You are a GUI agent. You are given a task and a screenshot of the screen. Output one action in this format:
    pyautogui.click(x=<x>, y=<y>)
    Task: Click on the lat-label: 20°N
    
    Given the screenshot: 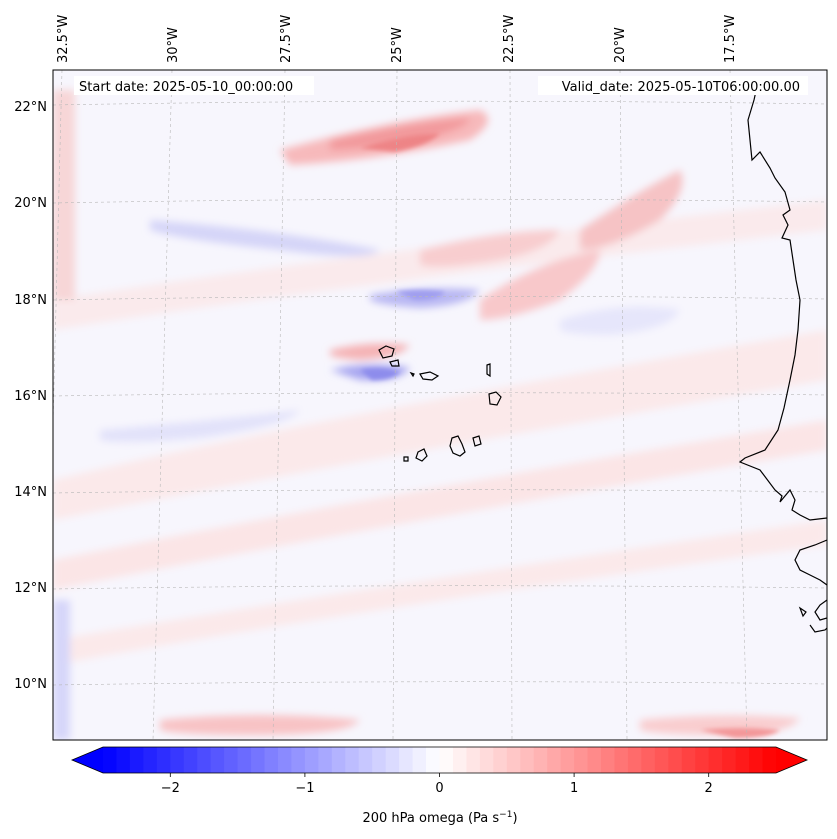 What is the action you would take?
    pyautogui.click(x=30, y=203)
    